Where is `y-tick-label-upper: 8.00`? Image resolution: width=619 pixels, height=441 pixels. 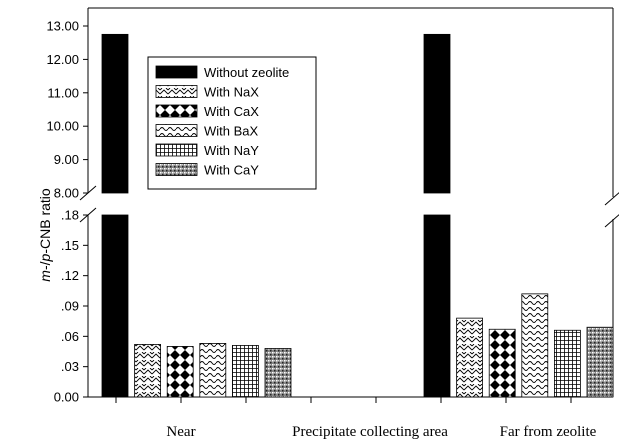
y-tick-label-upper: 8.00 is located at coordinates (66, 193).